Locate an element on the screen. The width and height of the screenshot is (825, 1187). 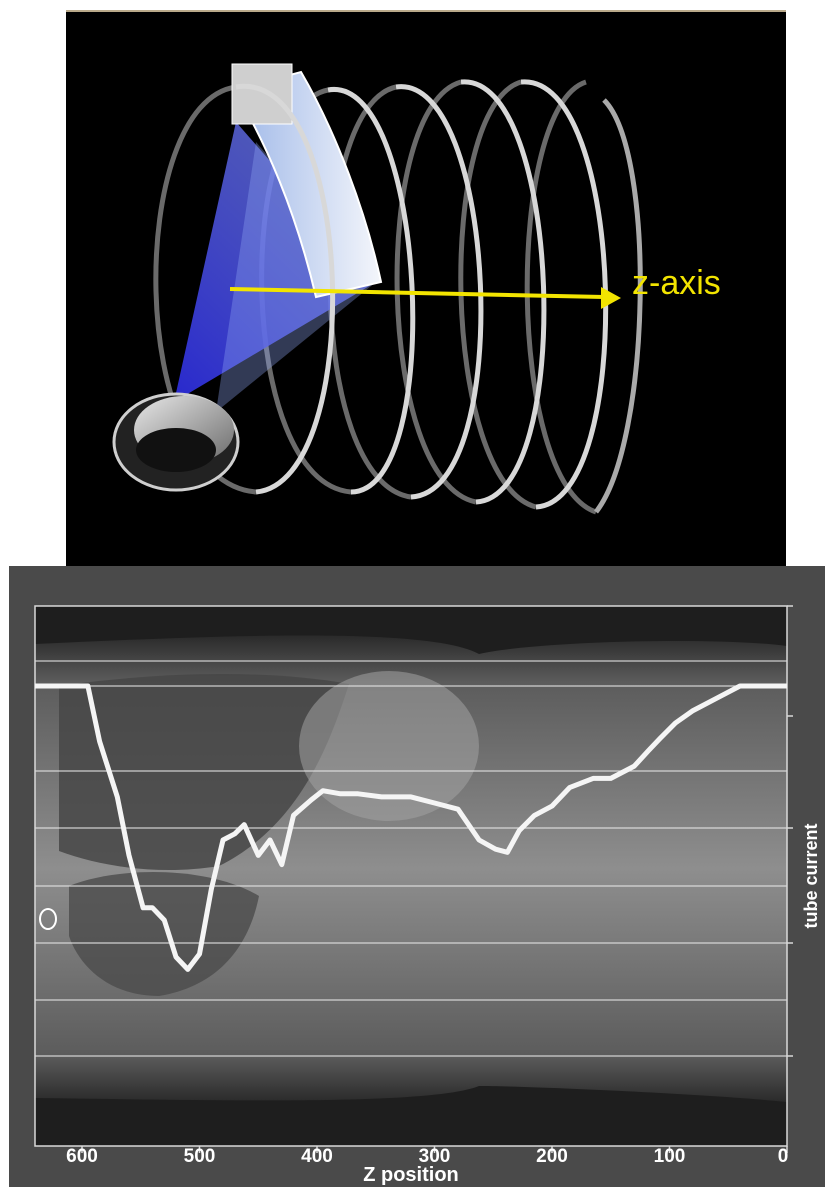
detector-array is located at coordinates (307, 184).